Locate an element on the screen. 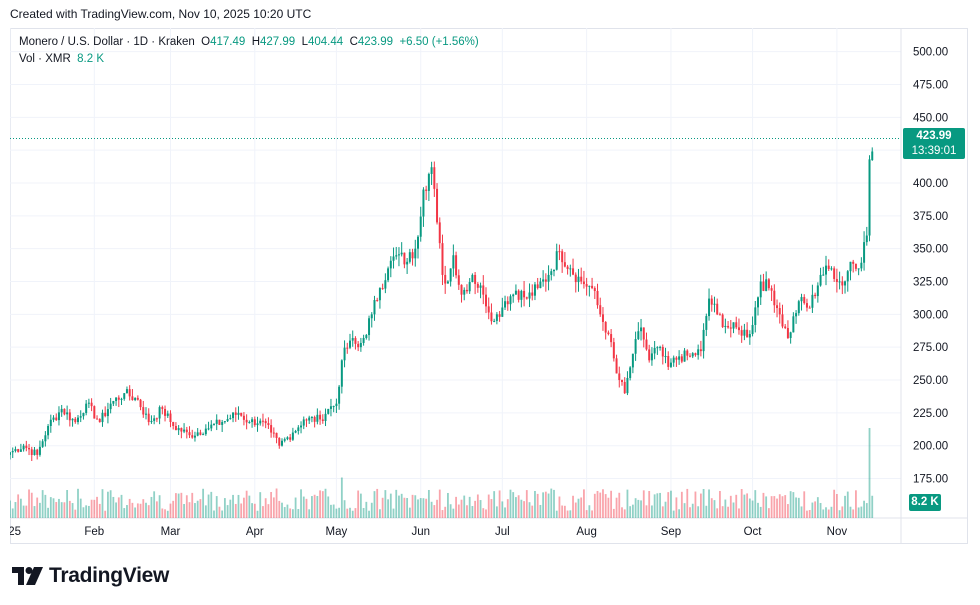  legend-symbol: Monero / U.S. Dollar · 1D · Kraken is located at coordinates (107, 42).